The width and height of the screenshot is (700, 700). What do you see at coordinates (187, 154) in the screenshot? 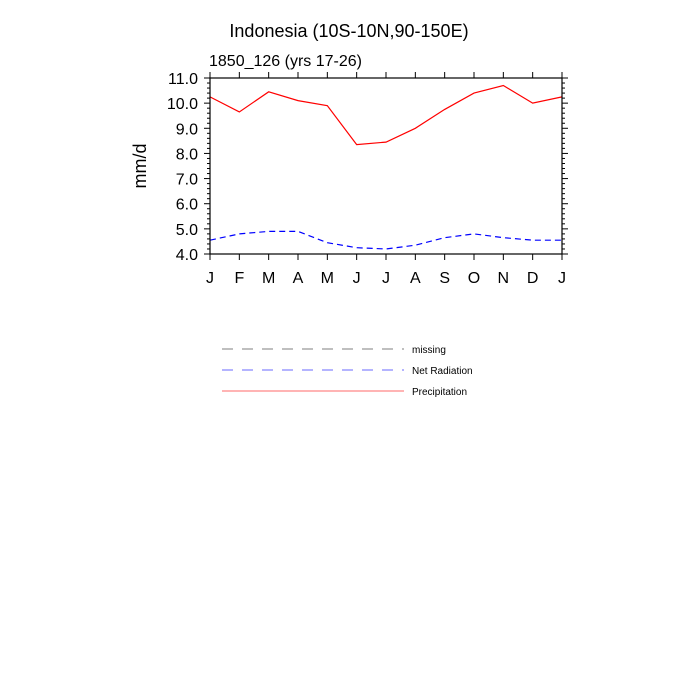
I see `y-tick-label: 8.0` at bounding box center [187, 154].